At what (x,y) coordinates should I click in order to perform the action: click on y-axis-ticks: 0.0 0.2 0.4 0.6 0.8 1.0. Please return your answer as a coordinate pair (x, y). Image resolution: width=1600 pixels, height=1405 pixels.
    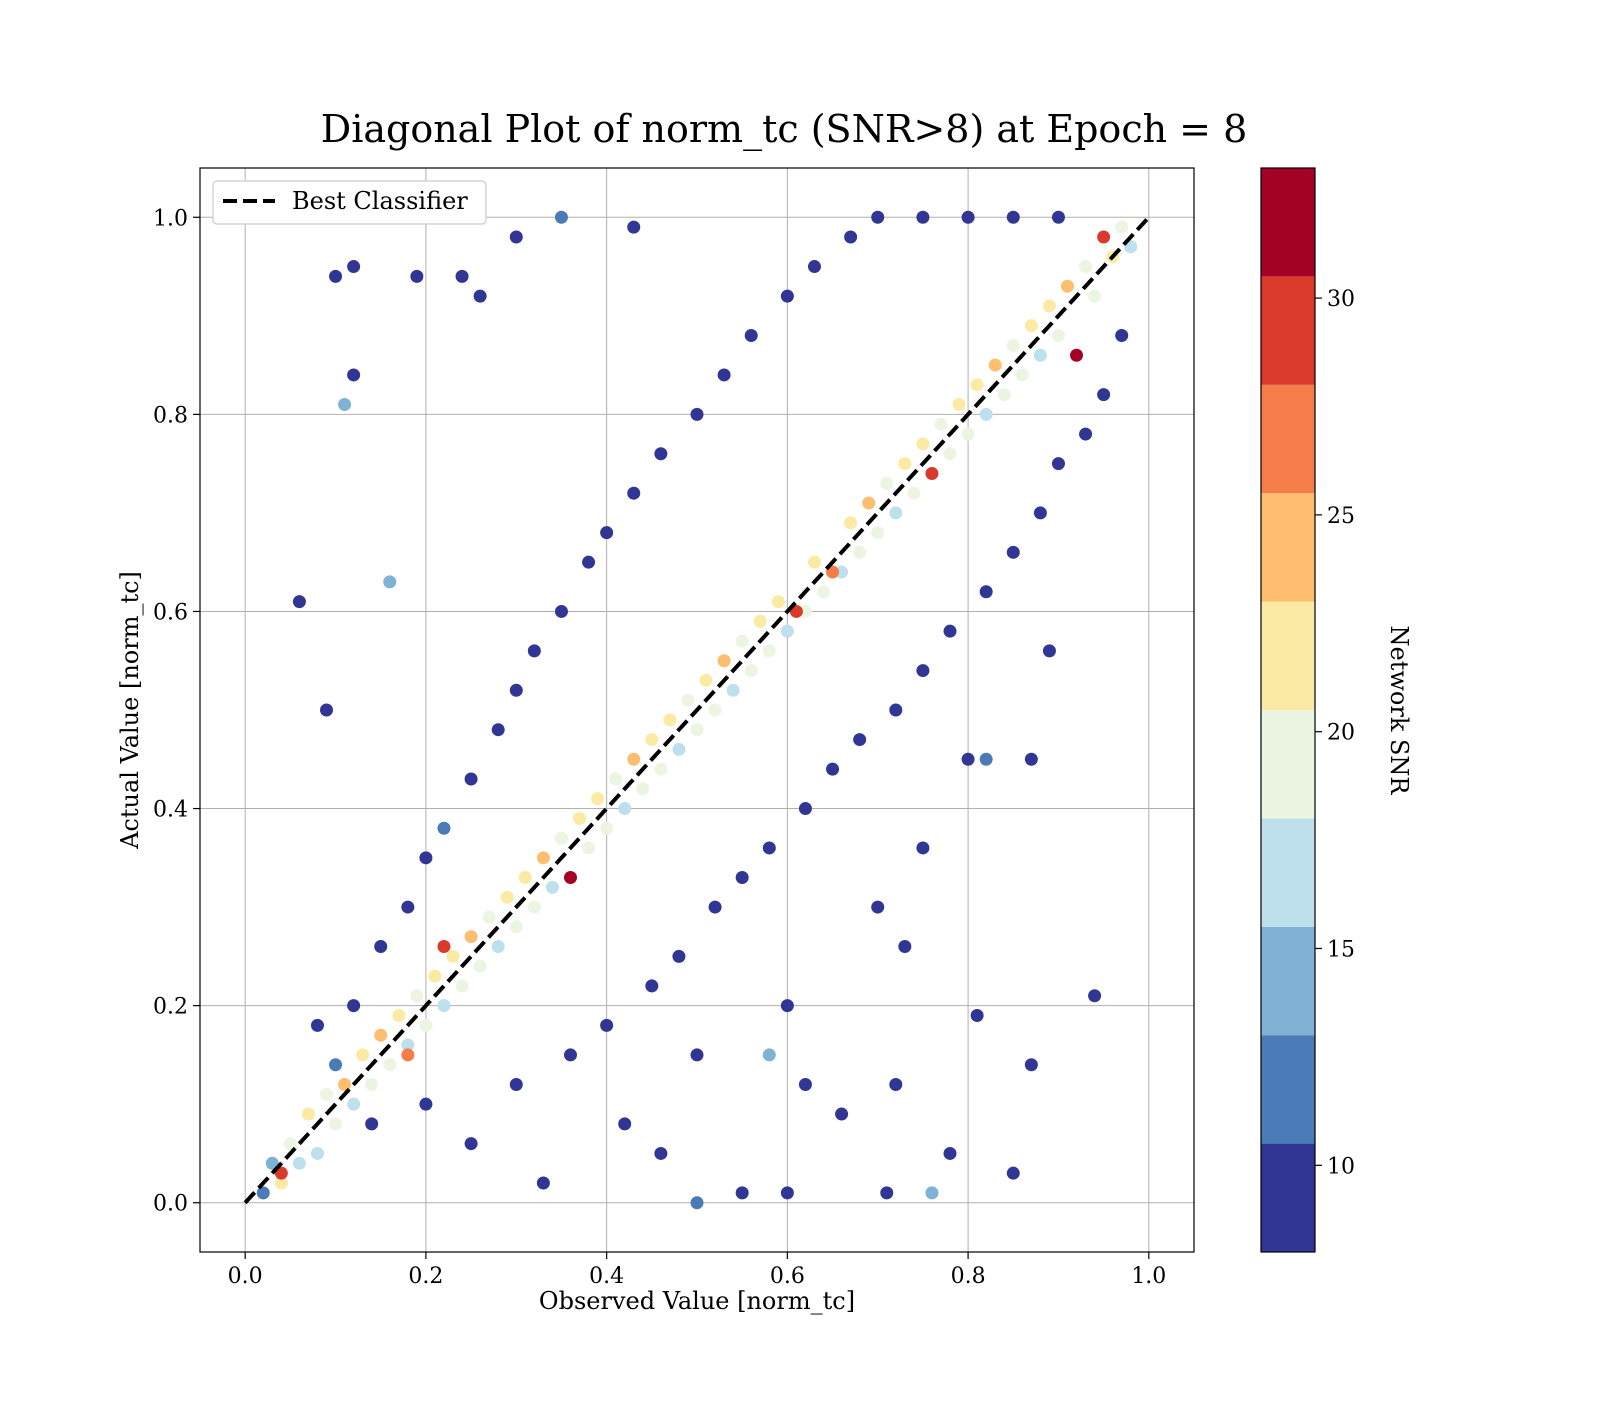
    Looking at the image, I should click on (176, 711).